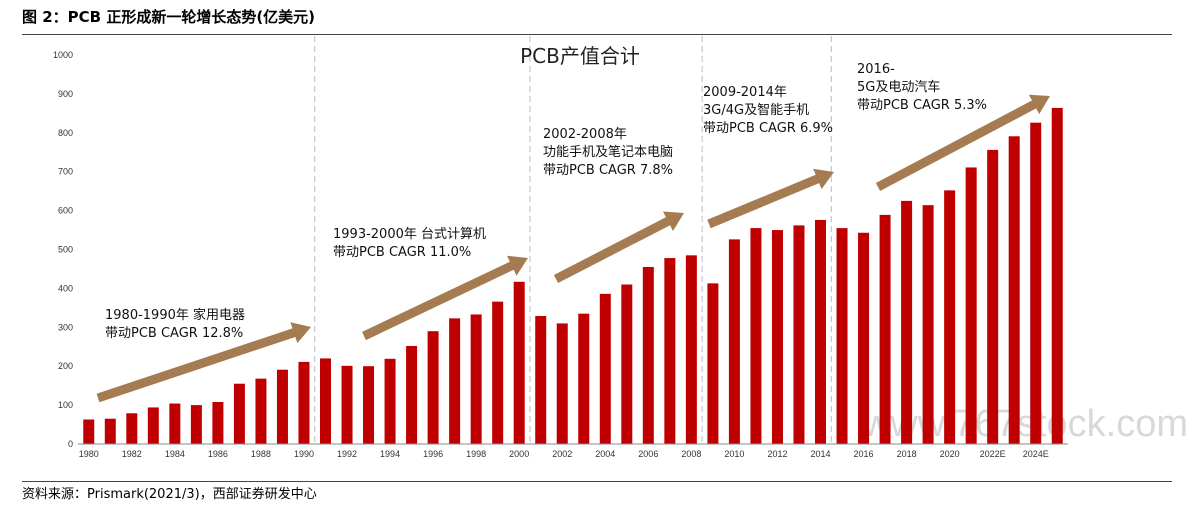 This screenshot has height=511, width=1194. I want to click on y-tick-label: 600, so click(65, 211).